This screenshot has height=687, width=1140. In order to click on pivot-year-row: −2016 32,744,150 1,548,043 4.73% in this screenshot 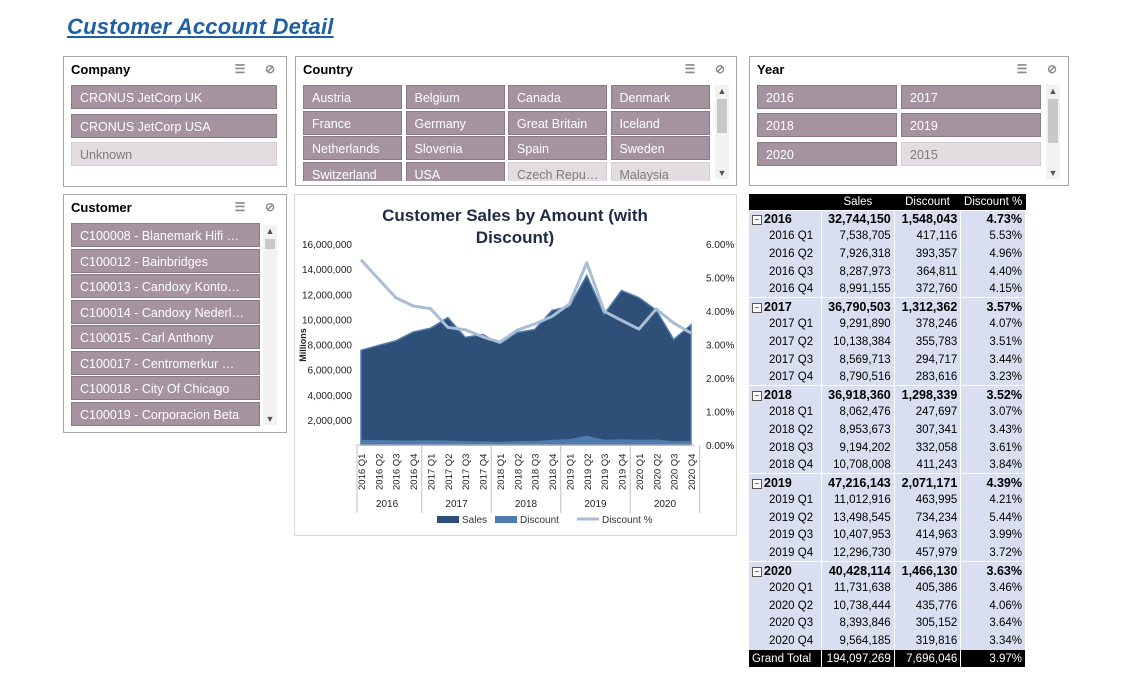, I will do `click(887, 218)`.